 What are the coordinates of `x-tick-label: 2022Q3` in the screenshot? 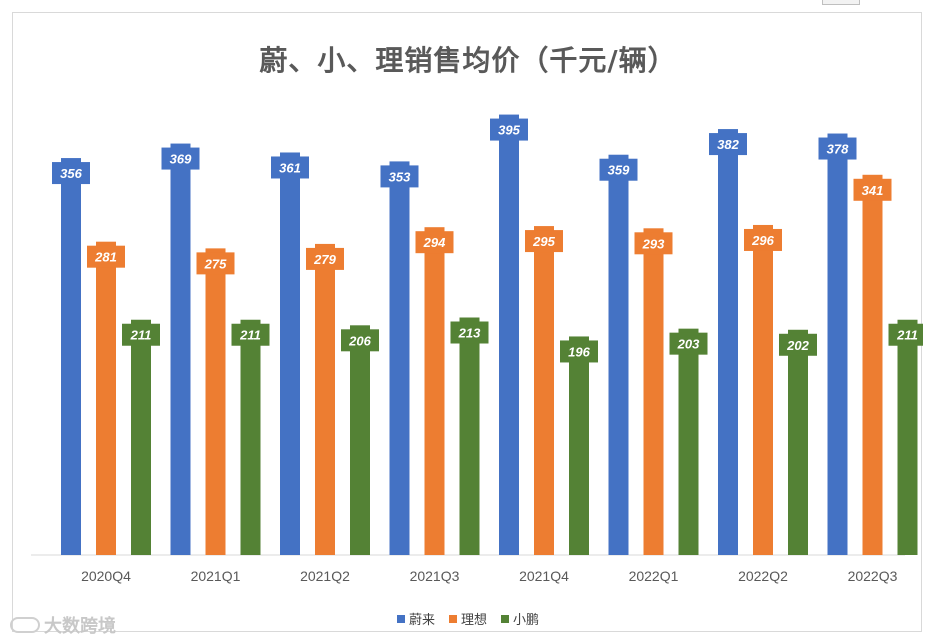 It's located at (873, 576).